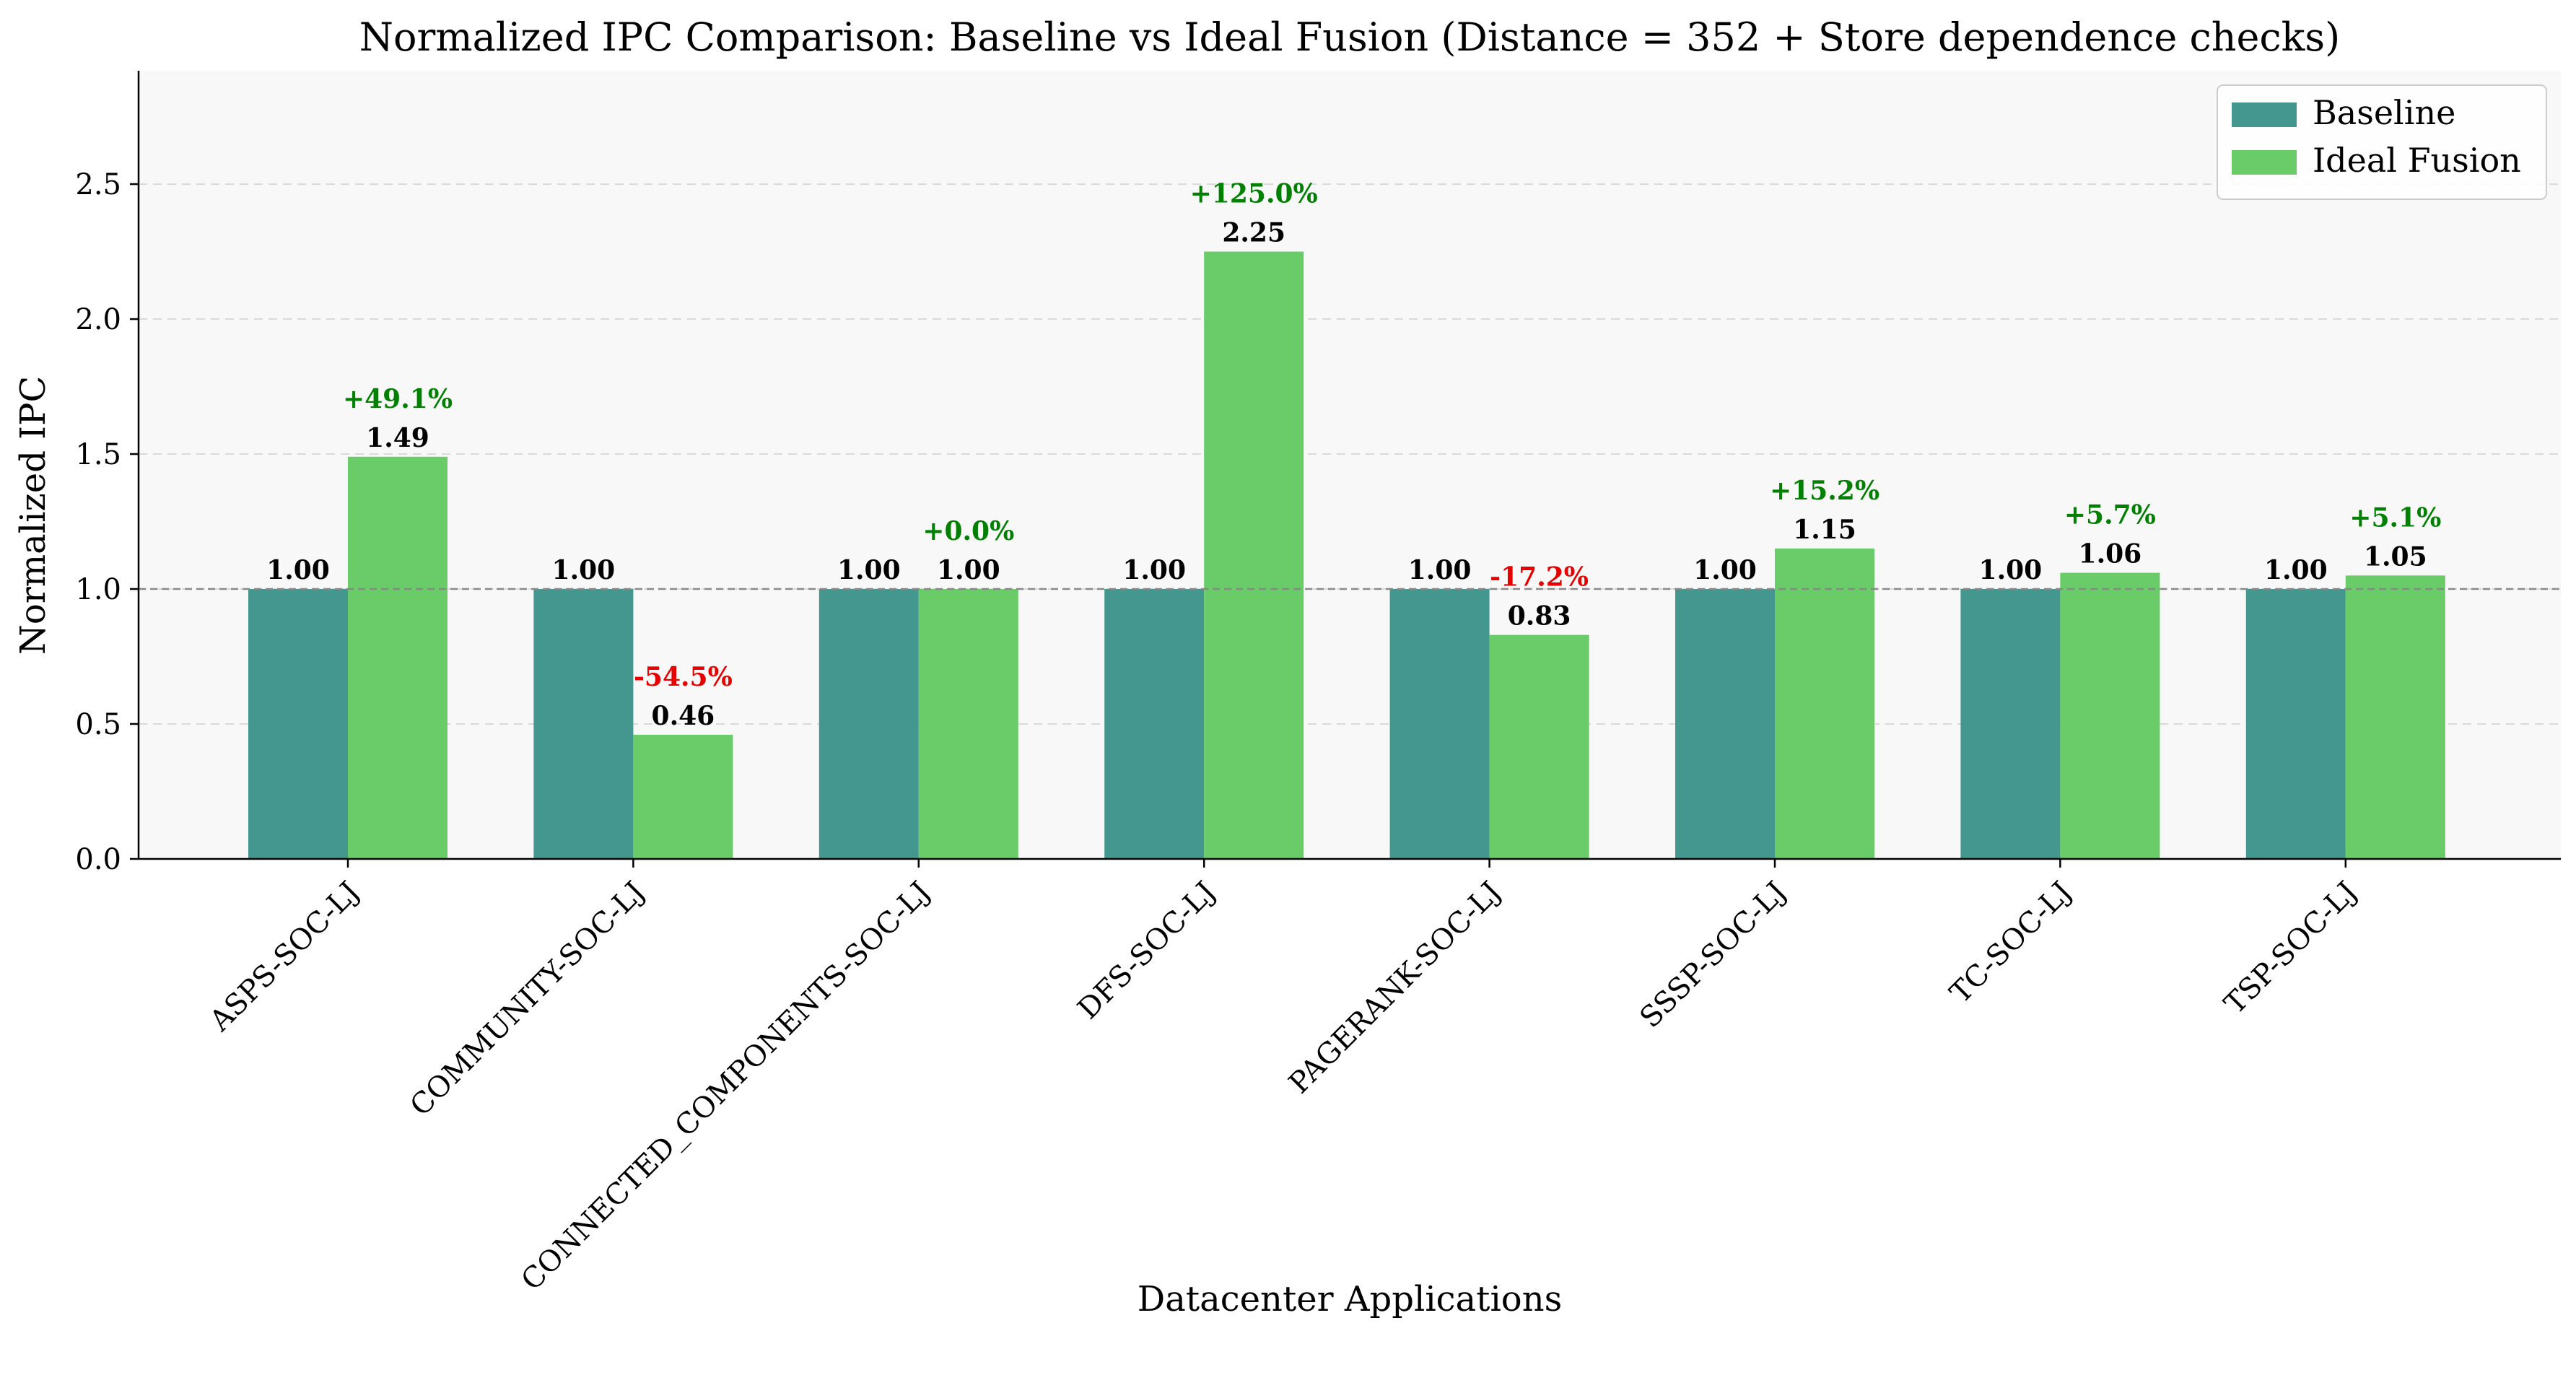 This screenshot has height=1388, width=2576. I want to click on percent-change-label: +49.1%, so click(398, 399).